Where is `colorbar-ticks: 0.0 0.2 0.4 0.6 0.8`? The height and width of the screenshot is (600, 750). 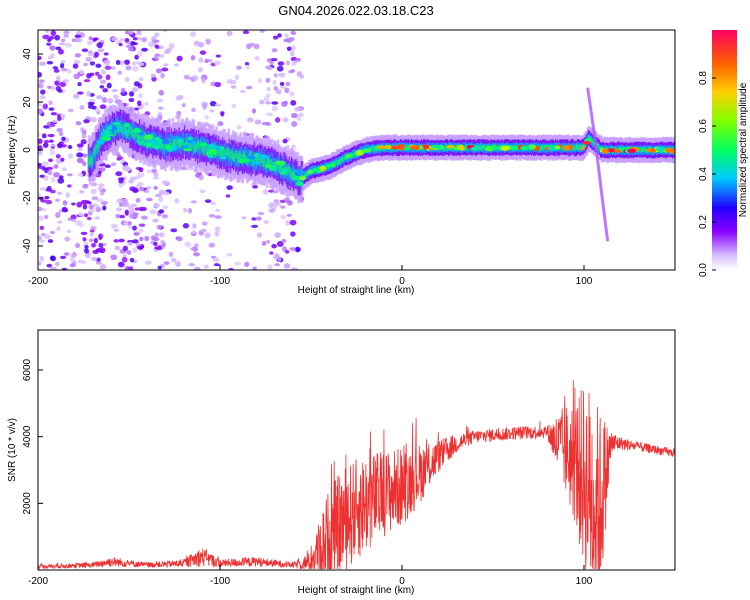 colorbar-ticks: 0.0 0.2 0.4 0.6 0.8 is located at coordinates (707, 174).